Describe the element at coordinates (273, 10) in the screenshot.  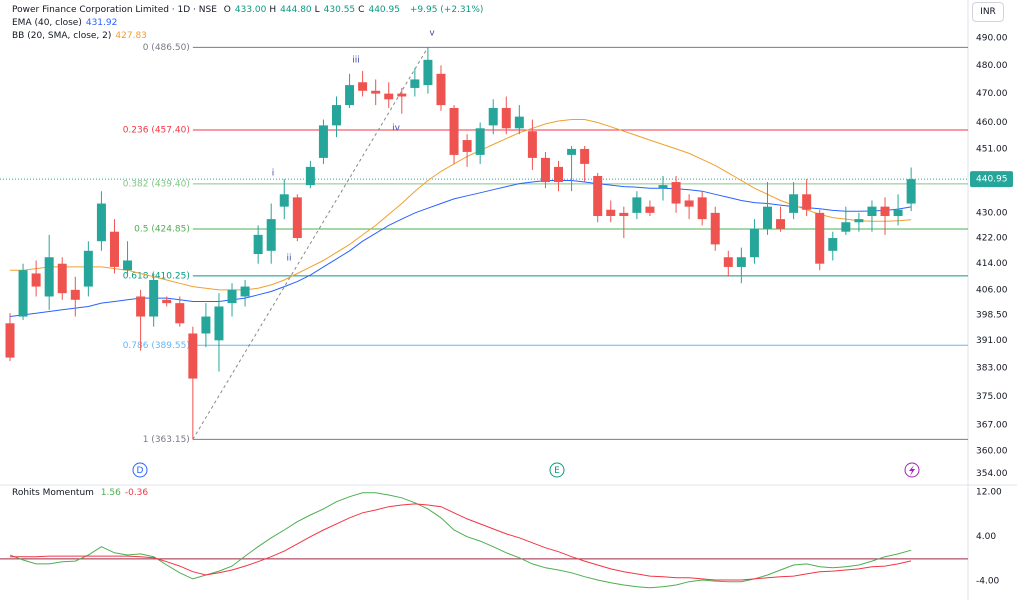
I see `stat-label: H` at that location.